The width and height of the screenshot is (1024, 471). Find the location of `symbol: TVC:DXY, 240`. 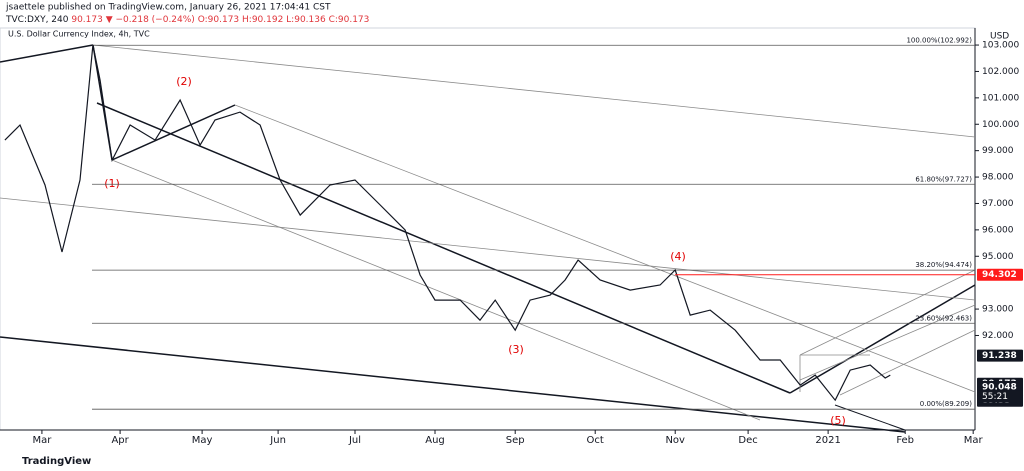

symbol: TVC:DXY, 240 is located at coordinates (37, 20).